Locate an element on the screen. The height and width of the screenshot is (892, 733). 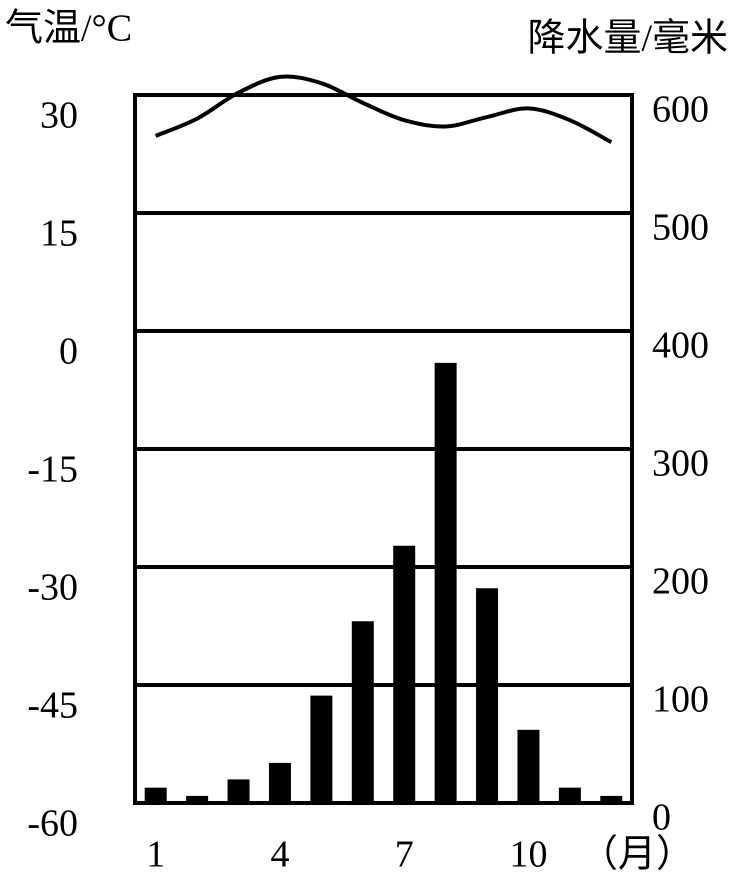
y2-tick-label: 300 is located at coordinates (680, 464).